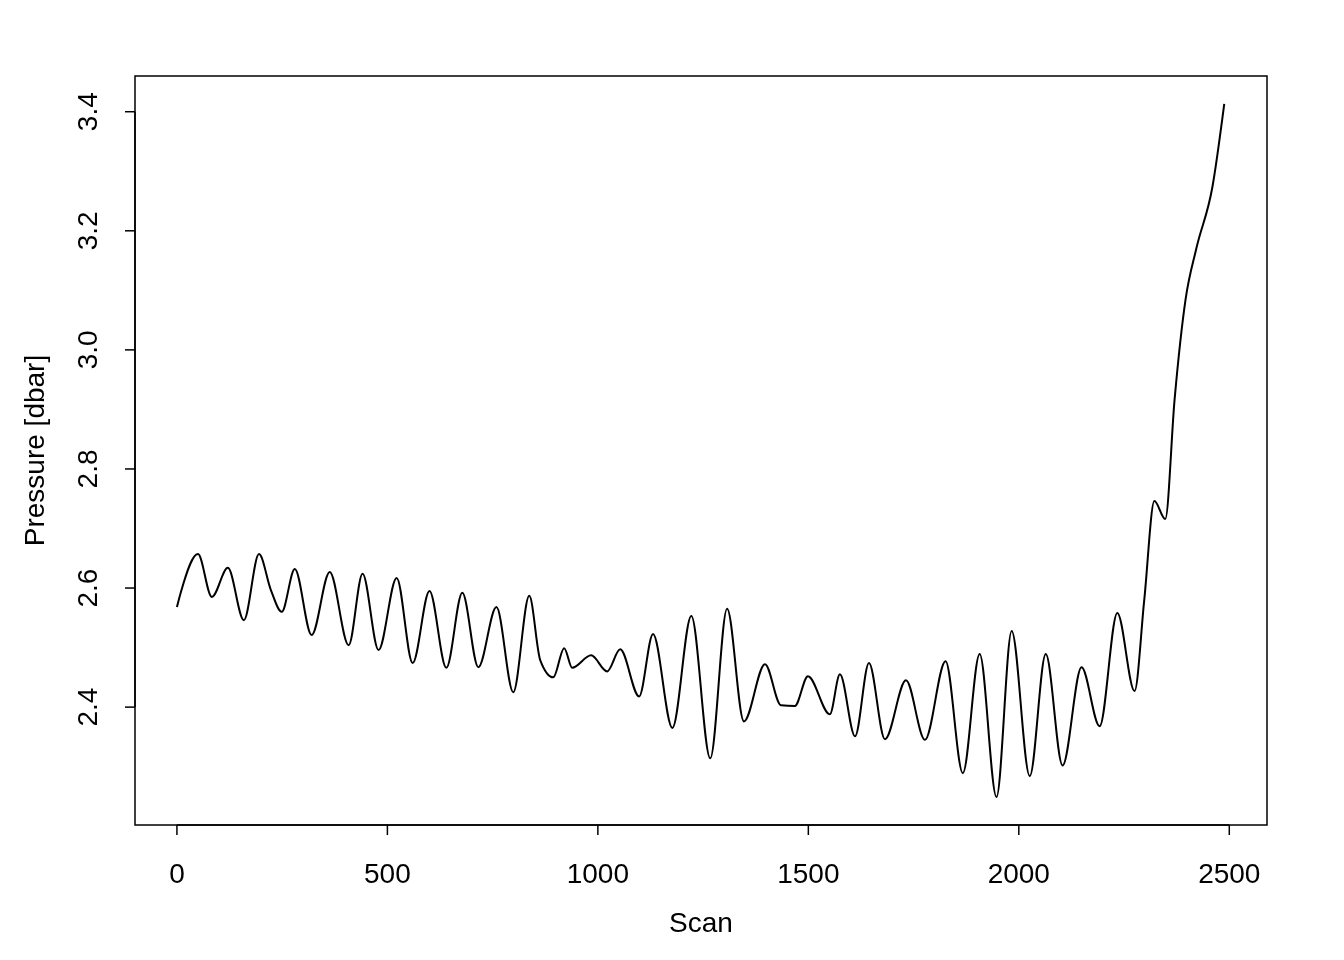 The width and height of the screenshot is (1344, 960). What do you see at coordinates (34, 450) in the screenshot?
I see `y-axis-title: Pressure [dbar]` at bounding box center [34, 450].